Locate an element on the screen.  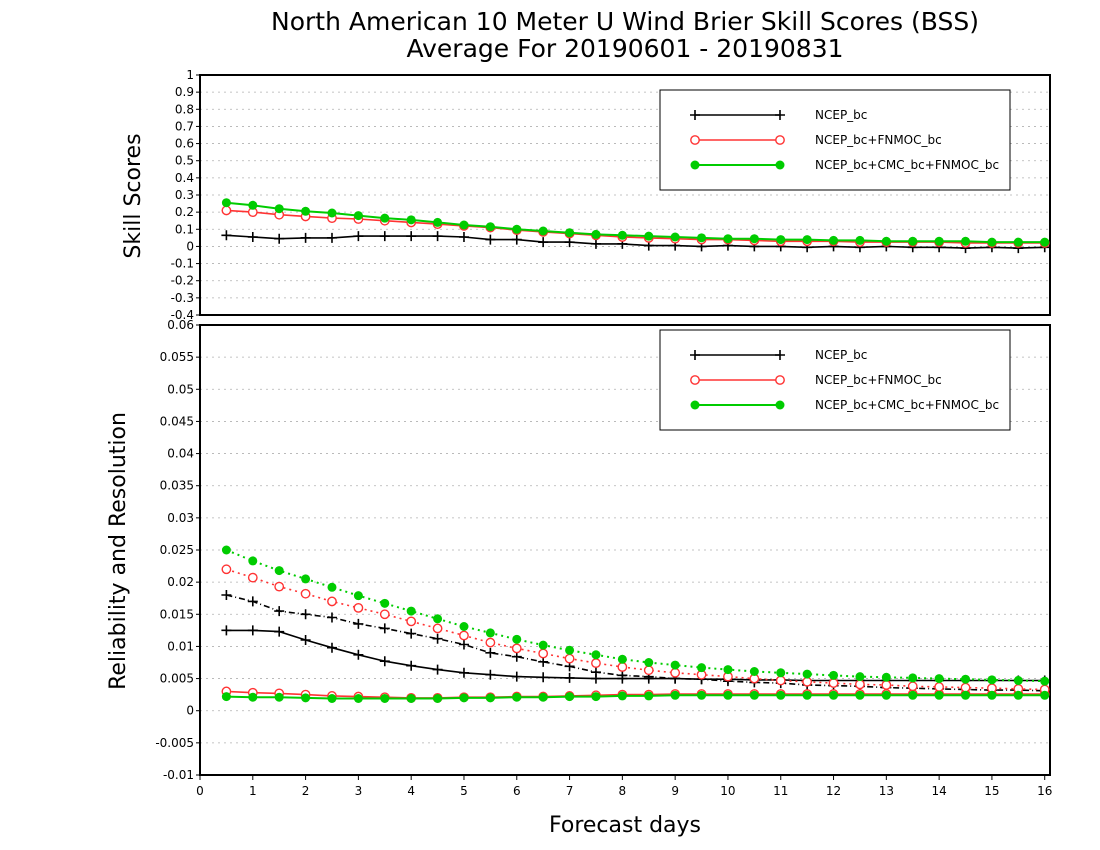
x-tick-label: 0 is located at coordinates (200, 791).